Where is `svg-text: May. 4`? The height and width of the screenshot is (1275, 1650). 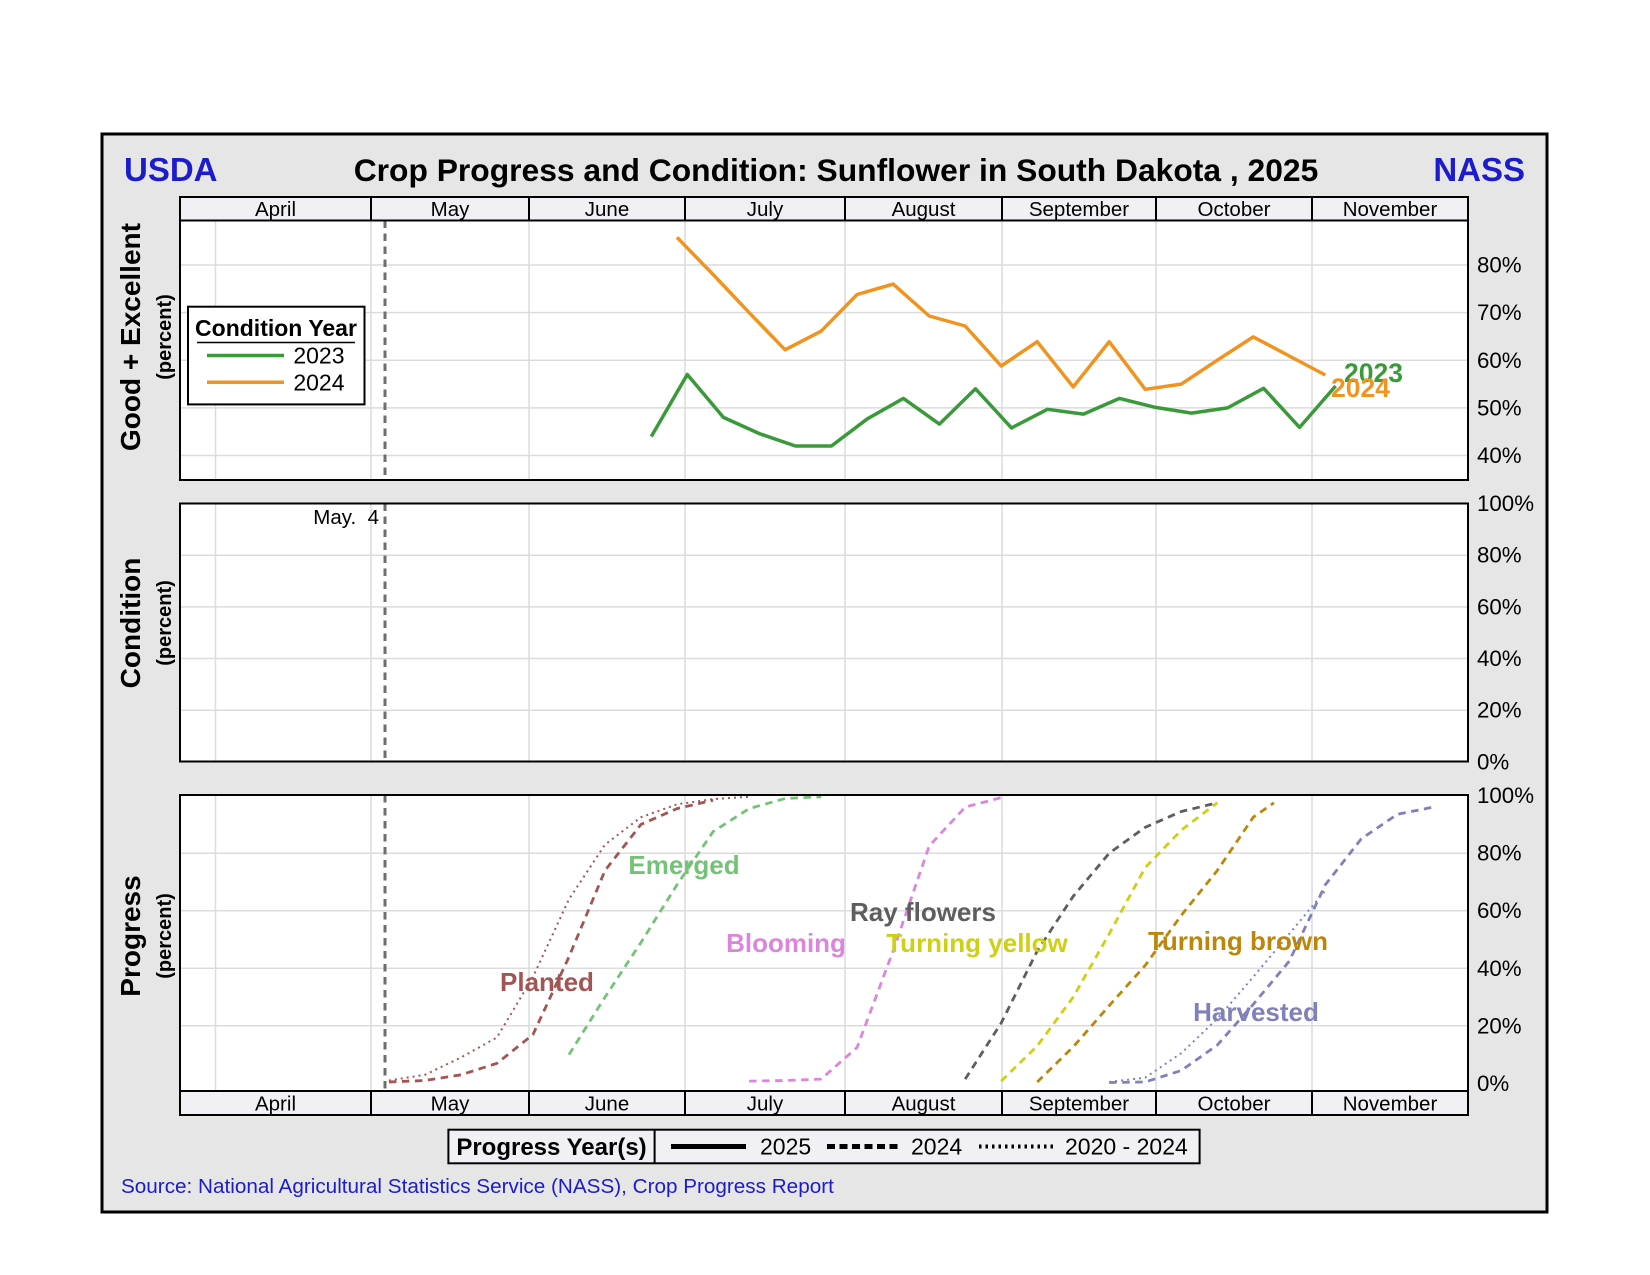
svg-text: May. 4 is located at coordinates (346, 517).